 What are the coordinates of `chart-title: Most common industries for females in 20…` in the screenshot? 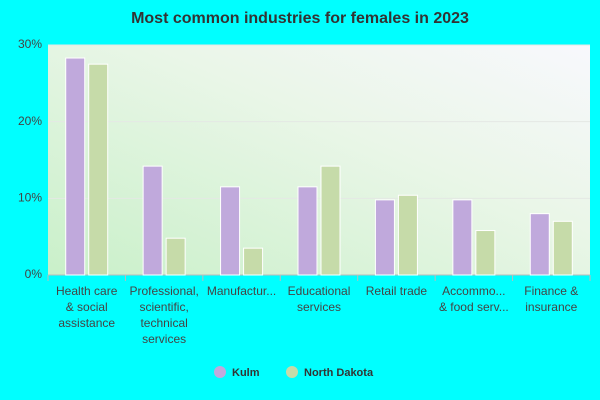 It's located at (300, 18).